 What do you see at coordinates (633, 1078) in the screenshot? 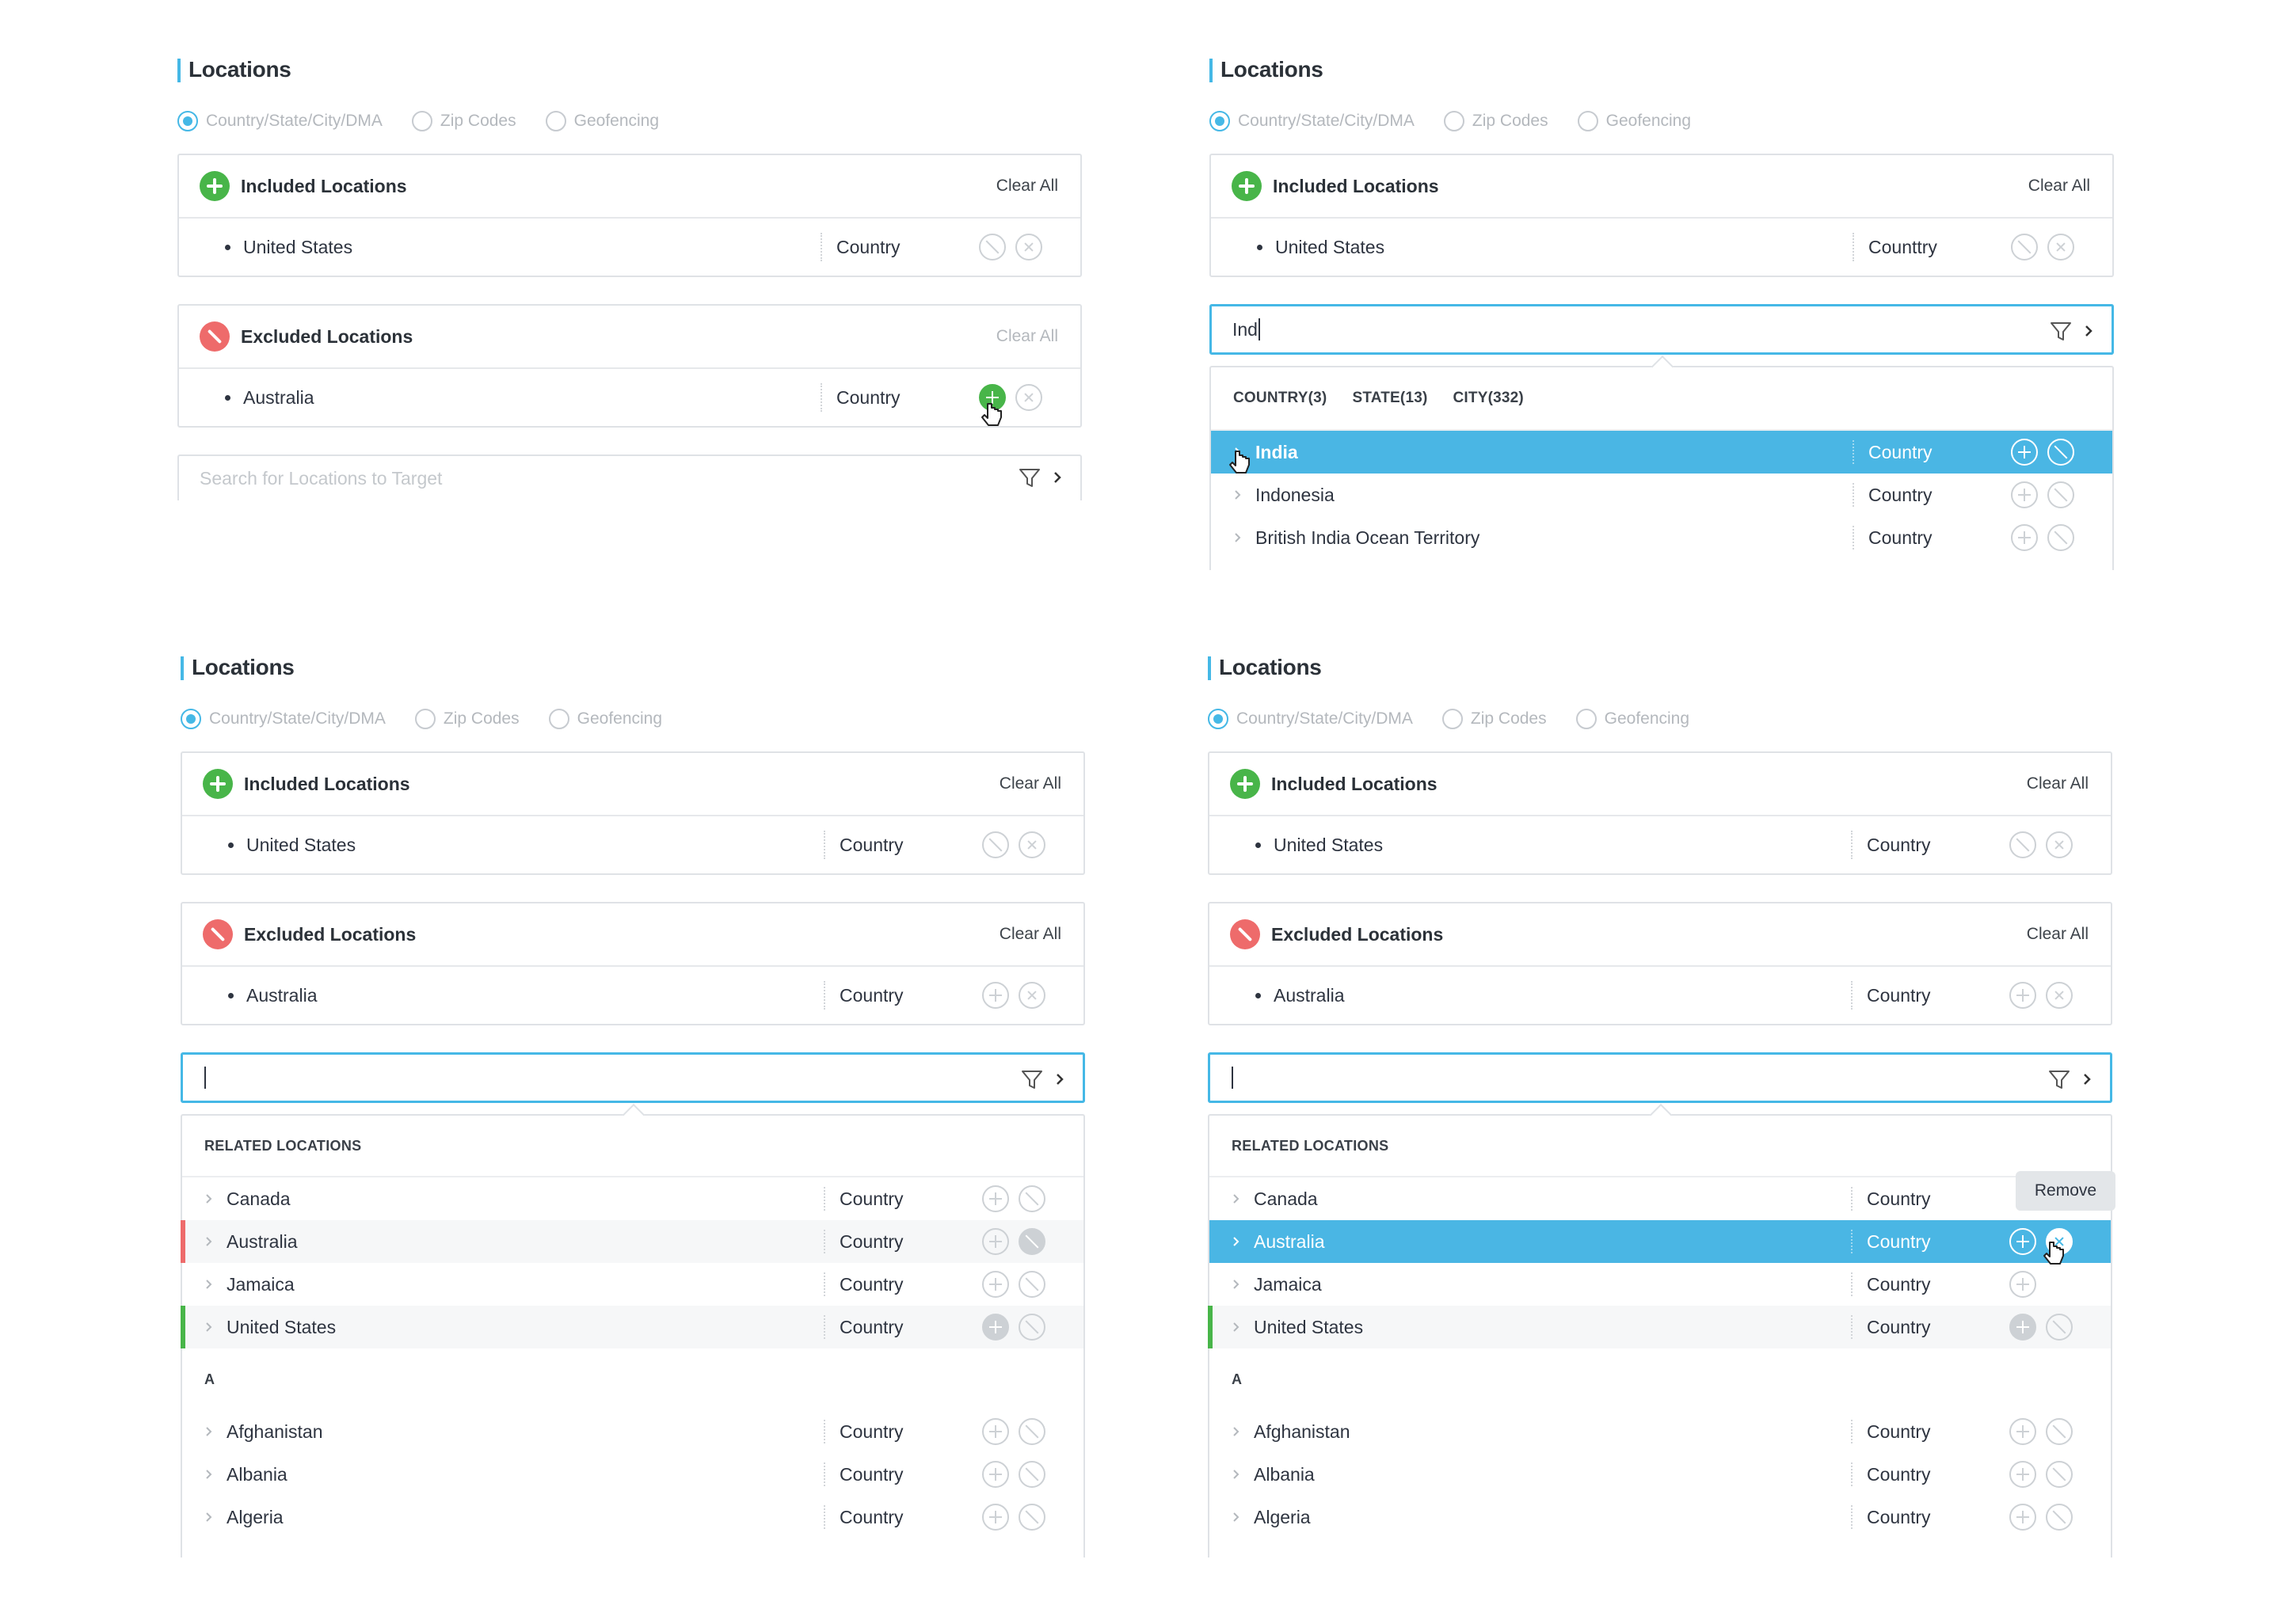
I see `search-input` at bounding box center [633, 1078].